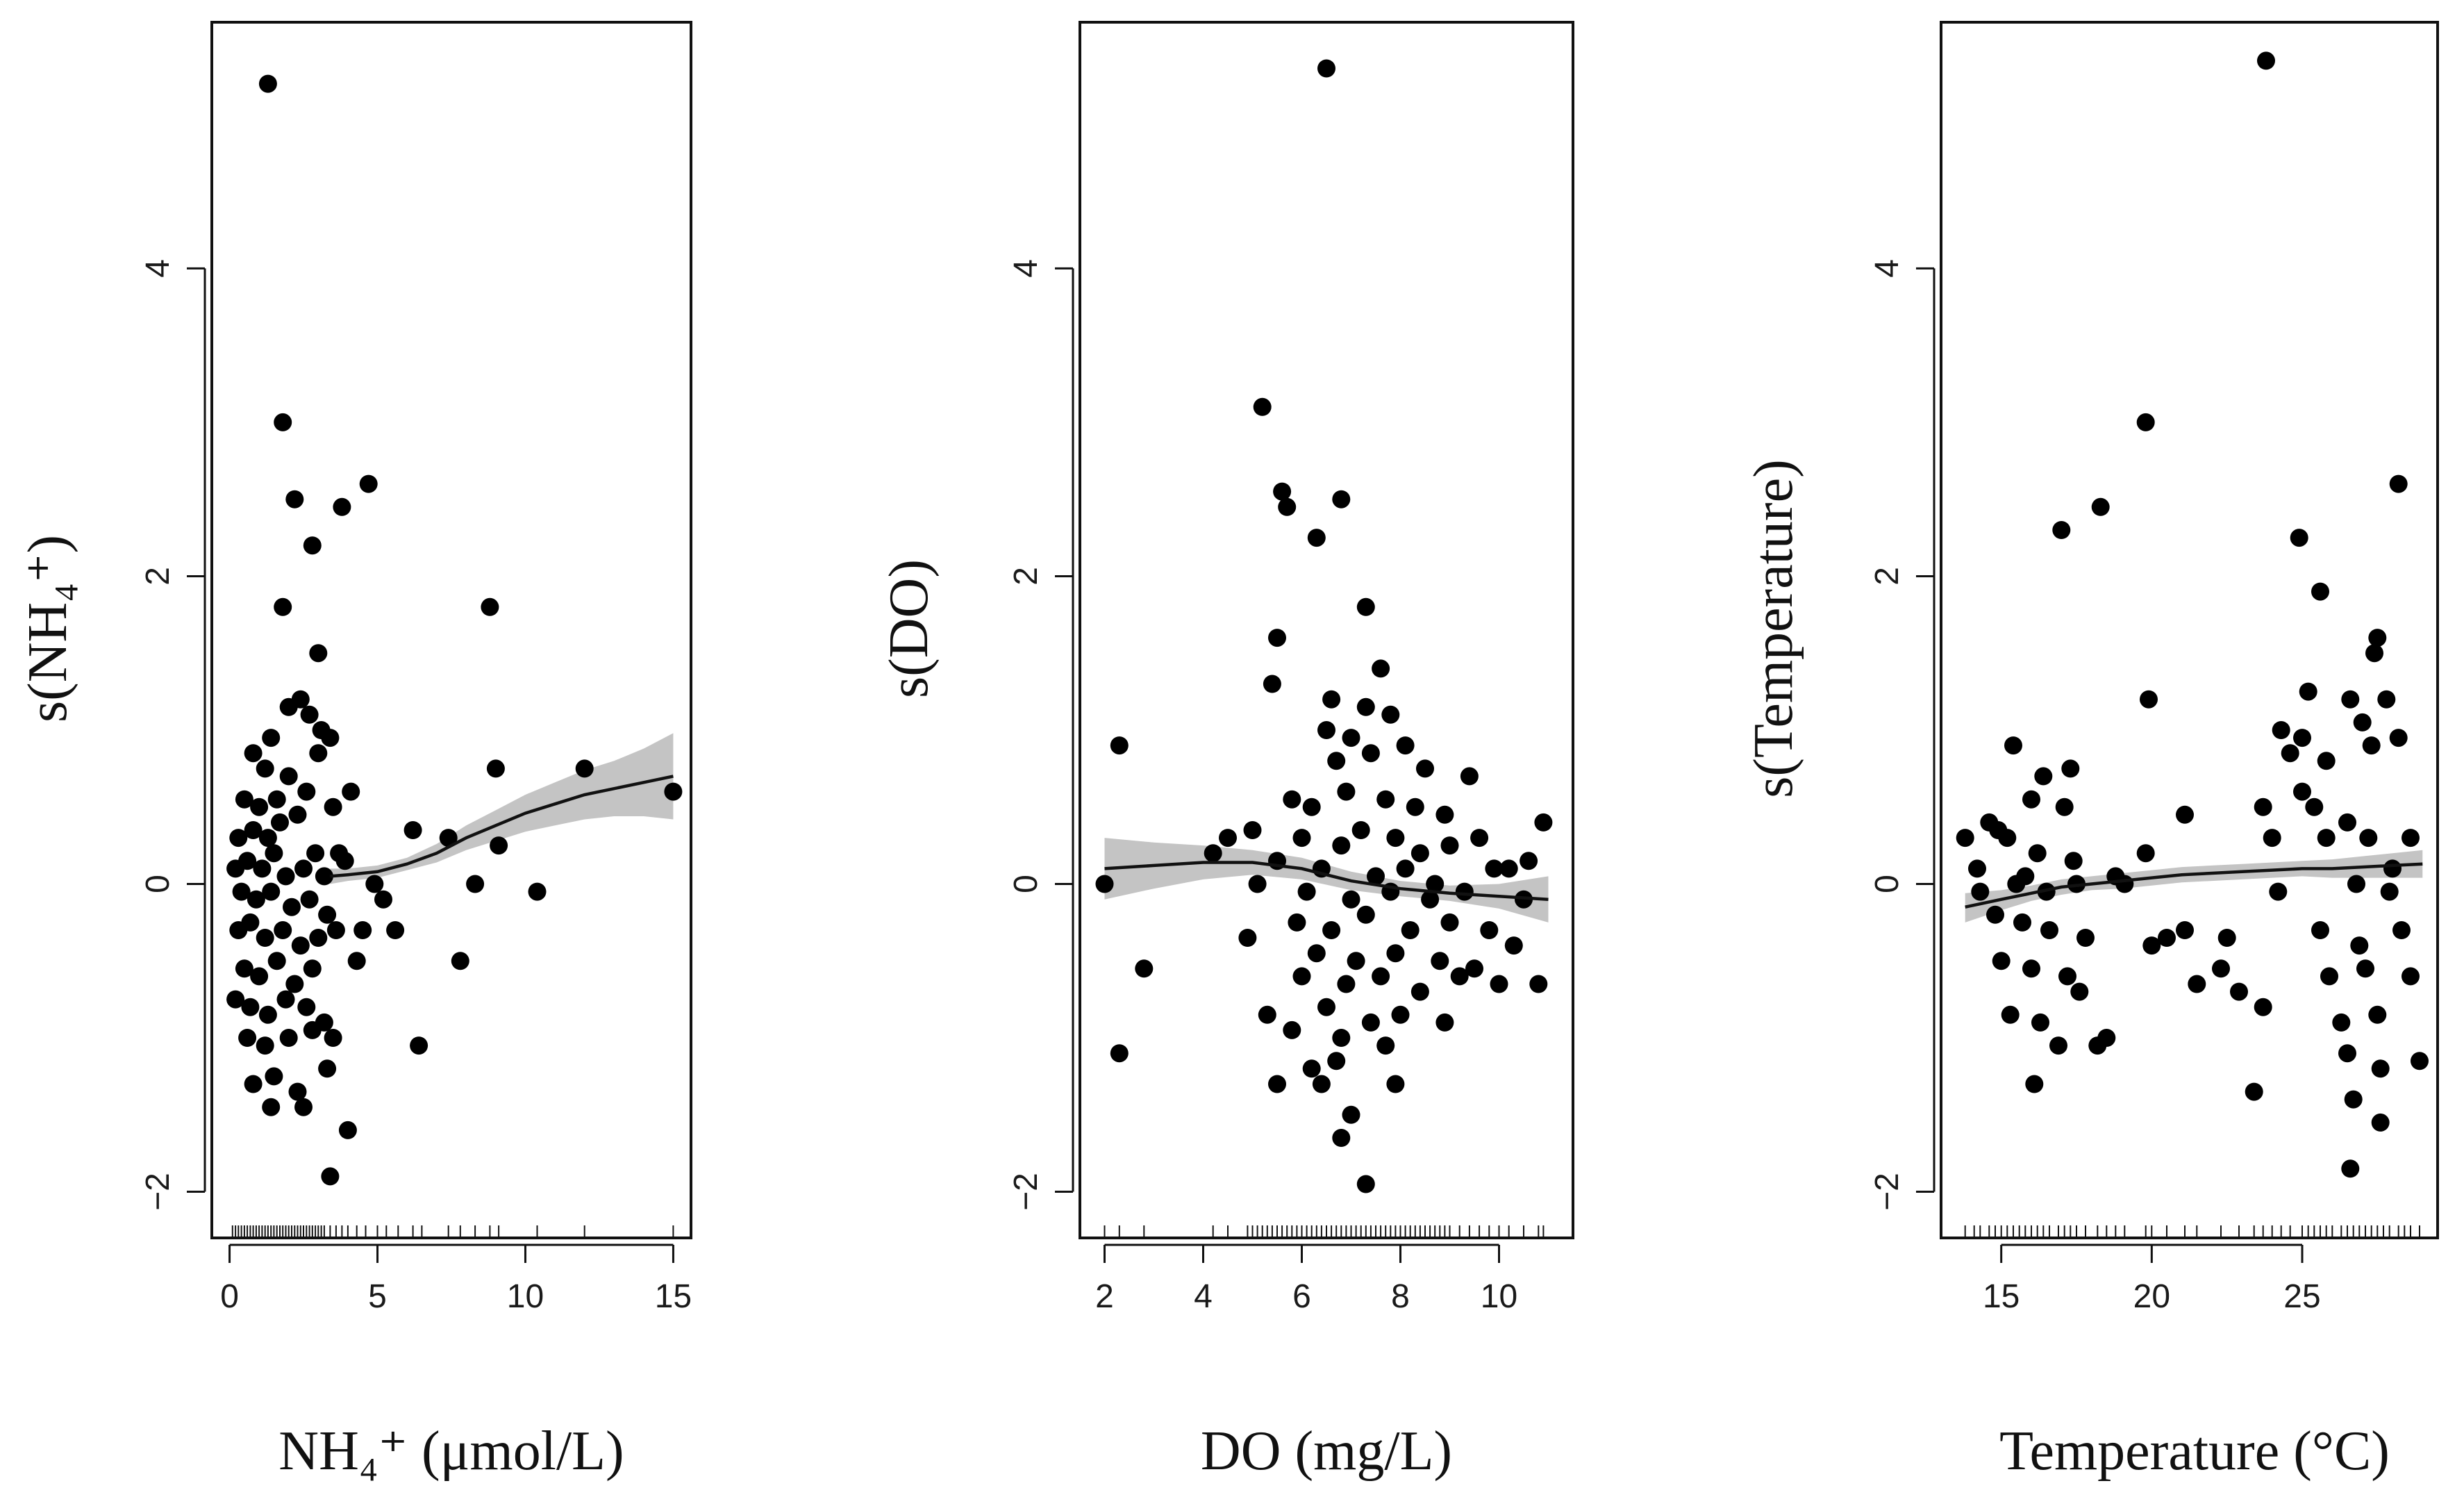 Image resolution: width=2464 pixels, height=1488 pixels. I want to click on y-tick-label: 4, so click(158, 268).